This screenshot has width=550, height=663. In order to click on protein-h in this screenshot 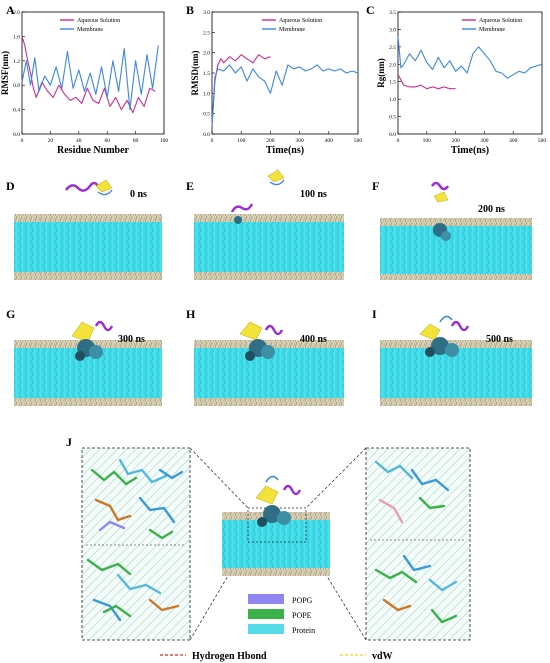, I will do `click(261, 341)`.